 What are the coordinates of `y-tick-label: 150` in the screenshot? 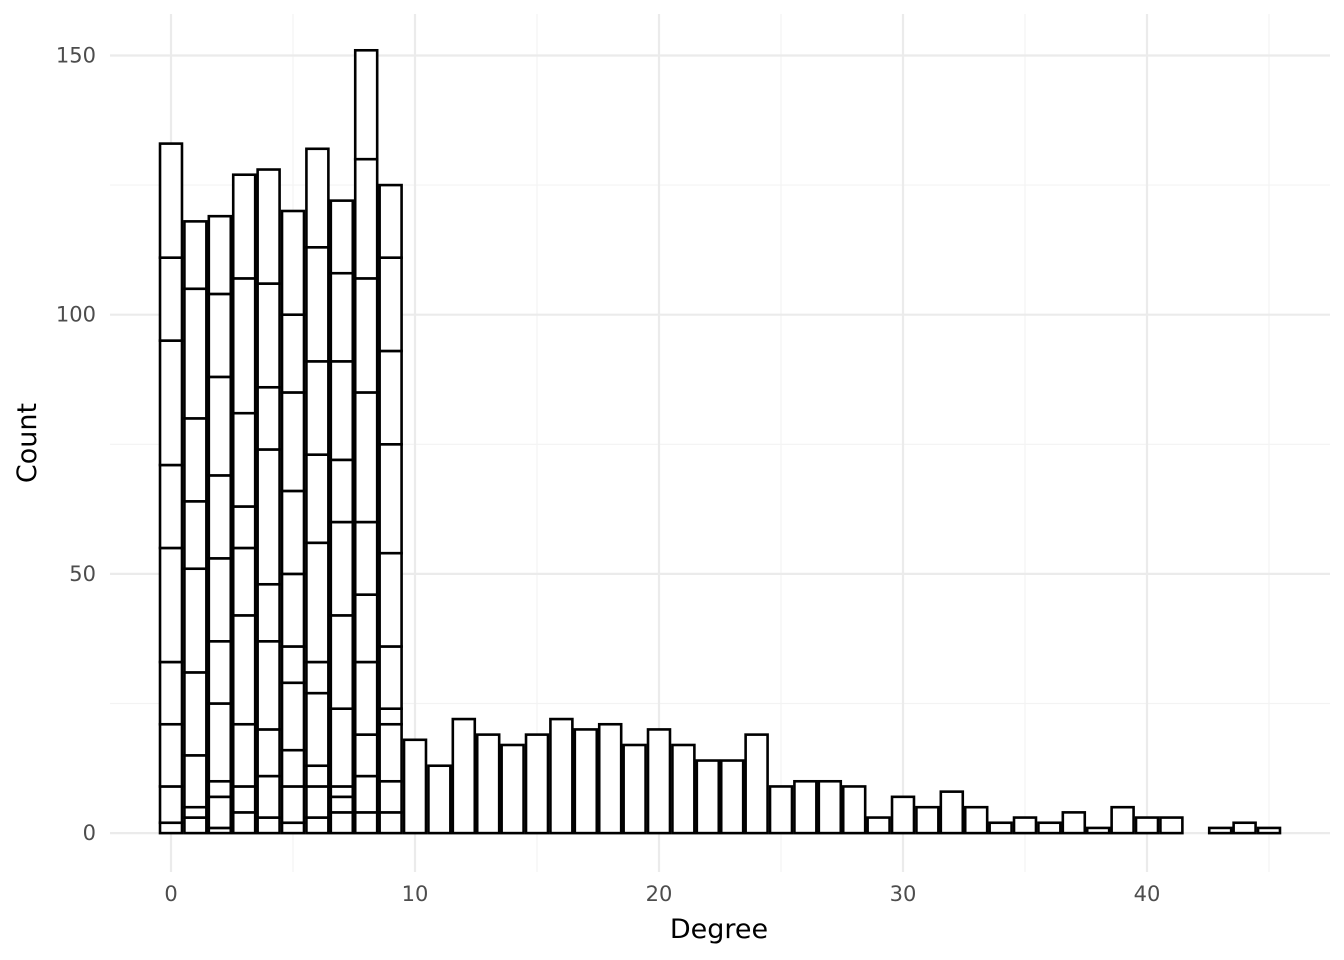 It's located at (76, 55).